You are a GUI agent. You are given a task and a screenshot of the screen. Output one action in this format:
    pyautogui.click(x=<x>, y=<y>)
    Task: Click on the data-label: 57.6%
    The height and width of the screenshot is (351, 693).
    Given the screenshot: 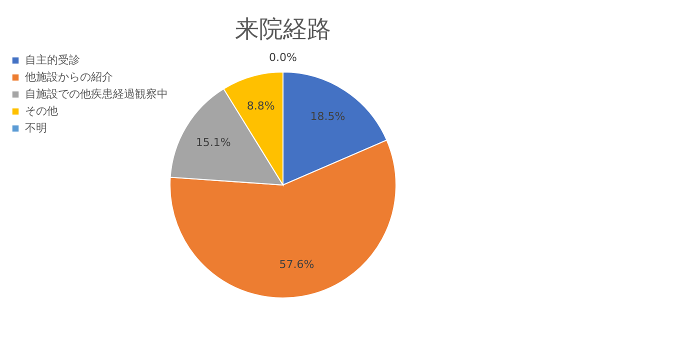 What is the action you would take?
    pyautogui.click(x=296, y=265)
    